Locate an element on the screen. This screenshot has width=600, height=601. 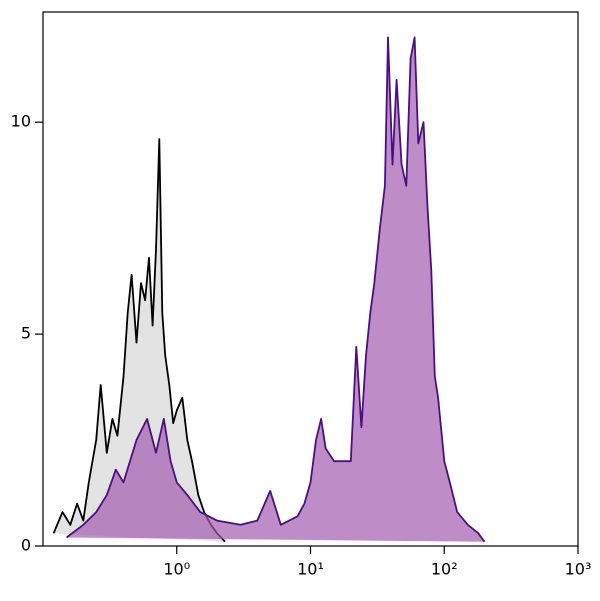
y-tick-label: 10 is located at coordinates (21, 121).